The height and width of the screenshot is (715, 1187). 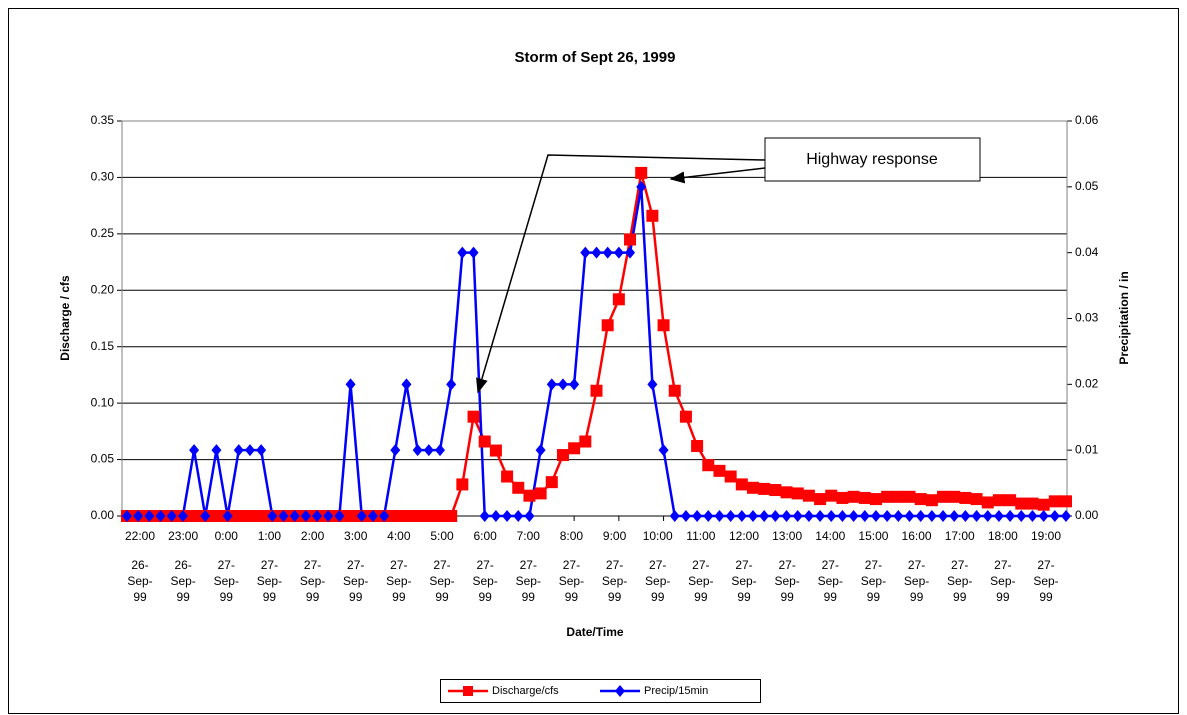 I want to click on y-tick-label: 0.25, so click(x=103, y=233).